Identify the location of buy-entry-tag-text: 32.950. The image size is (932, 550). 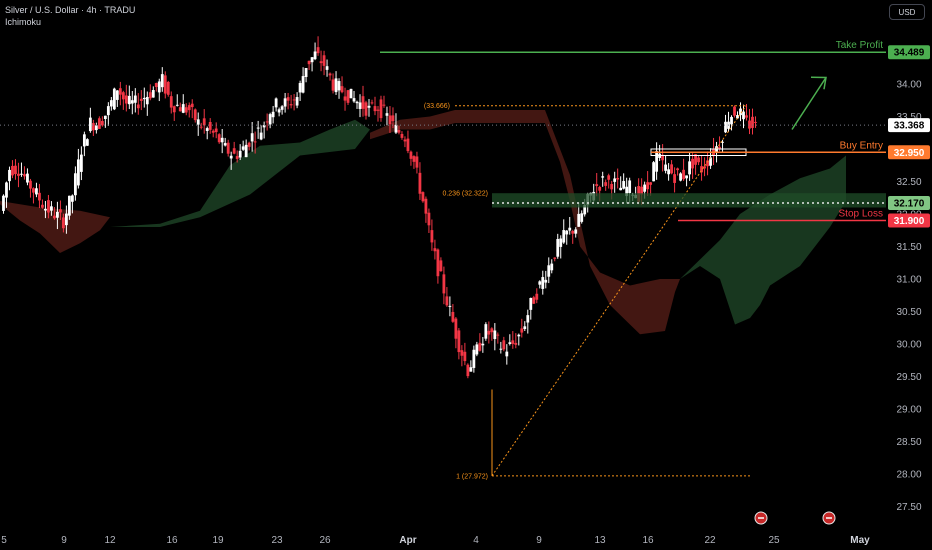
(909, 153).